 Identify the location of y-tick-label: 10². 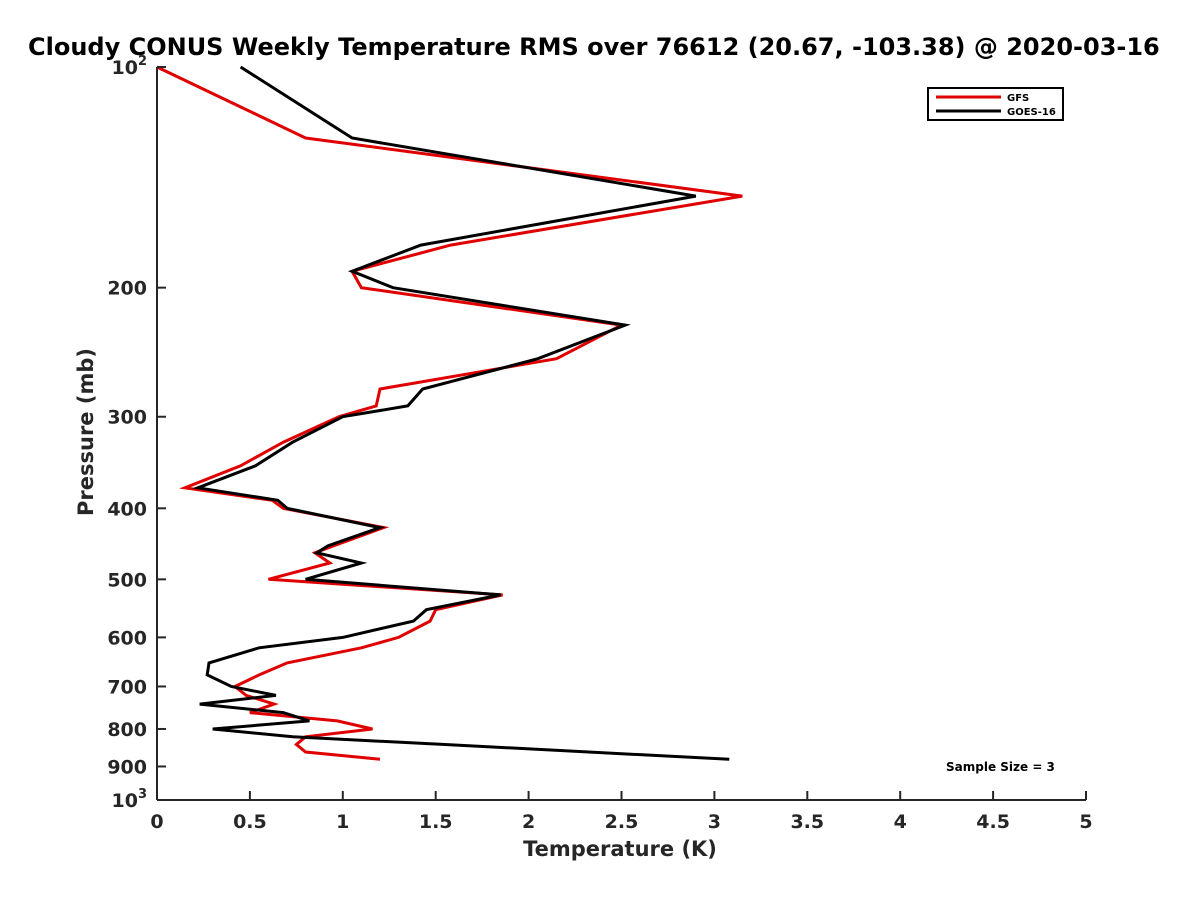
(130, 66).